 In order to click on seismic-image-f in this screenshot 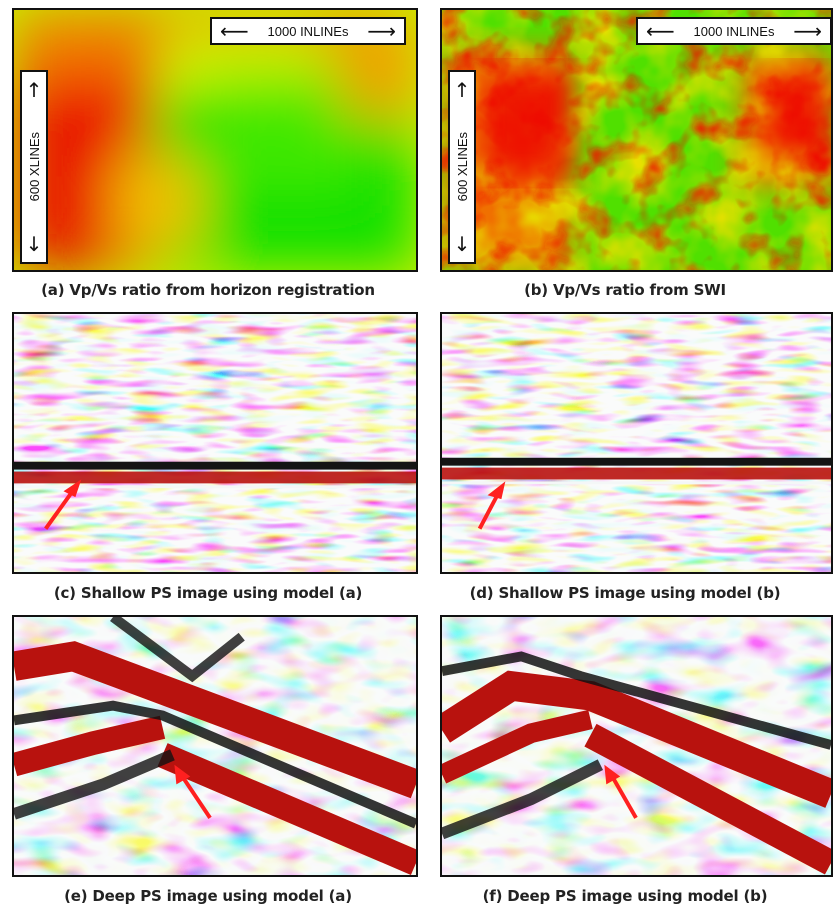, I will do `click(636, 746)`.